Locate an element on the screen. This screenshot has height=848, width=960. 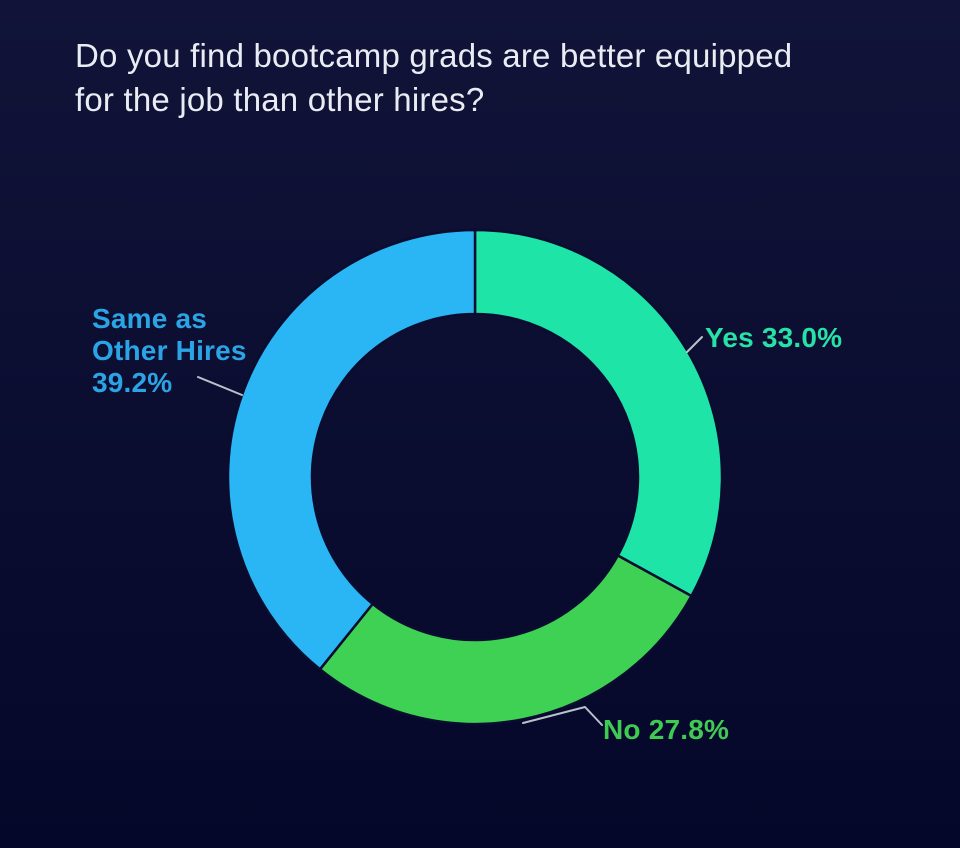
slice-label-same-line-1: Same as is located at coordinates (150, 318).